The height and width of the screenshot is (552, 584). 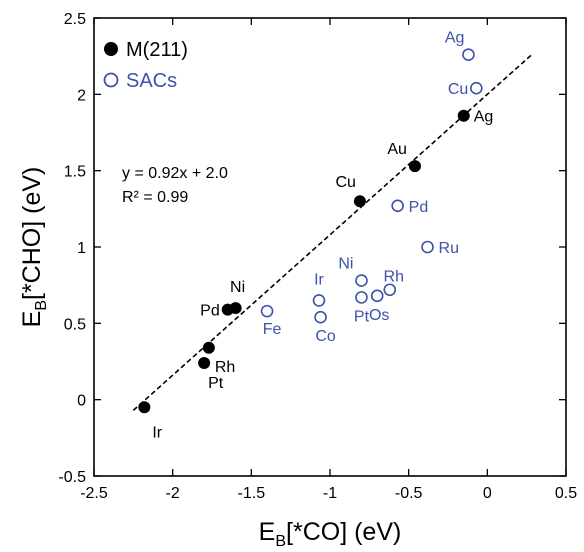 I want to click on label-metal-rh: Rh, so click(x=225, y=367).